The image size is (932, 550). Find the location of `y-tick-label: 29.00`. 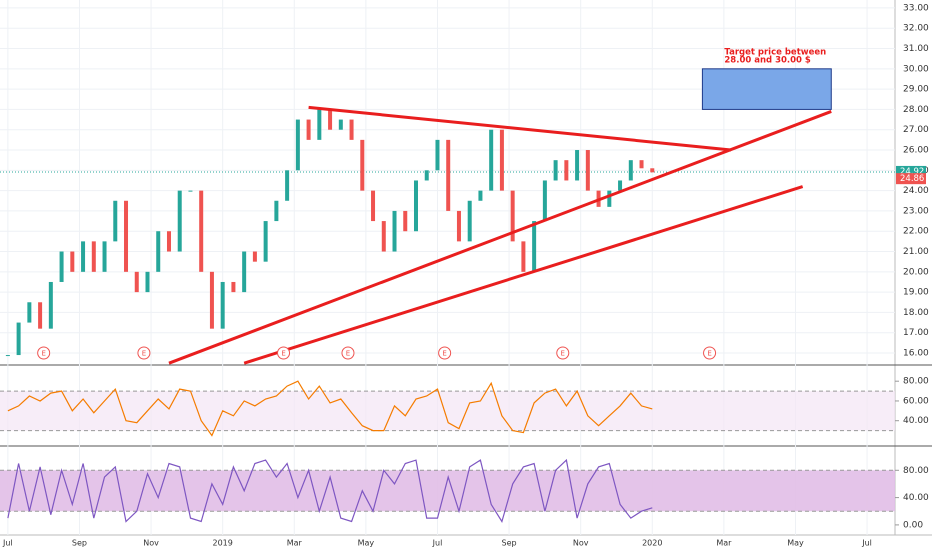

y-tick-label: 29.00 is located at coordinates (916, 90).